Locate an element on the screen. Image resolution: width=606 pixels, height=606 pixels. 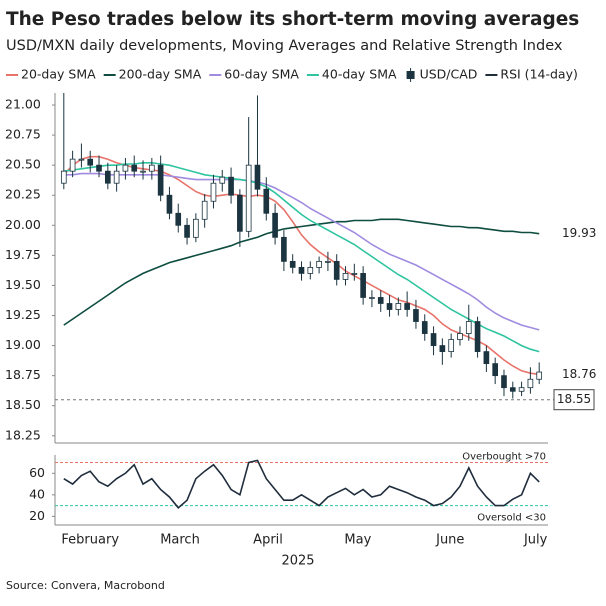
y-tick-label: 20.75 is located at coordinates (23, 134).